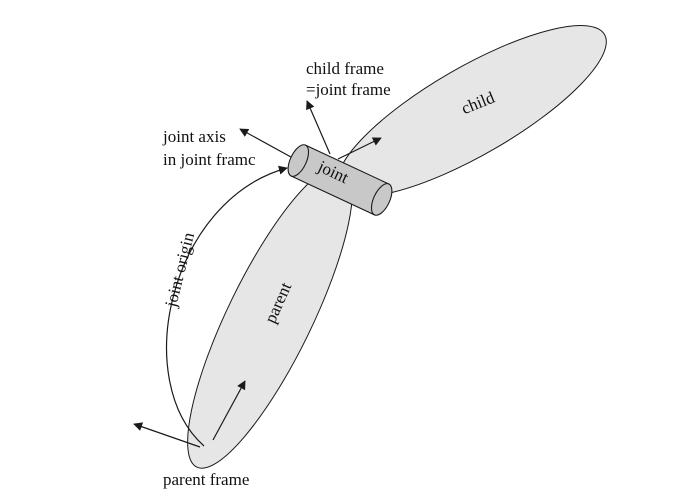  What do you see at coordinates (348, 89) in the screenshot?
I see `joint-frame-label: =joint frame` at bounding box center [348, 89].